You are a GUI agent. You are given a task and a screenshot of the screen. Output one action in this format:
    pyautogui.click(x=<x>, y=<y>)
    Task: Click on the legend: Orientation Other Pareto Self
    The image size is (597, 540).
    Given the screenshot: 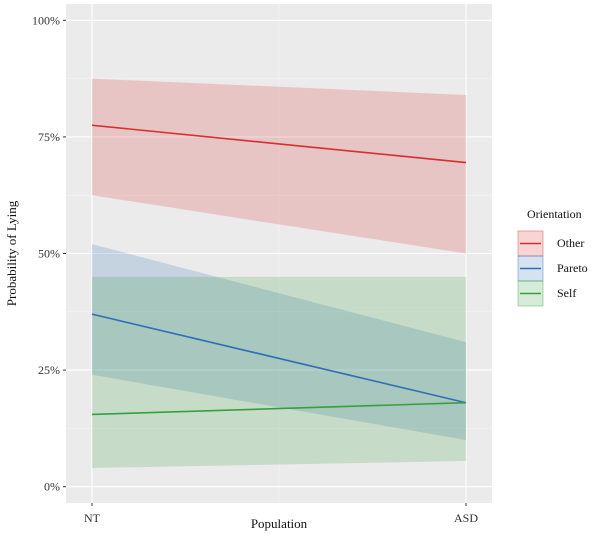 What is the action you would take?
    pyautogui.click(x=552, y=257)
    